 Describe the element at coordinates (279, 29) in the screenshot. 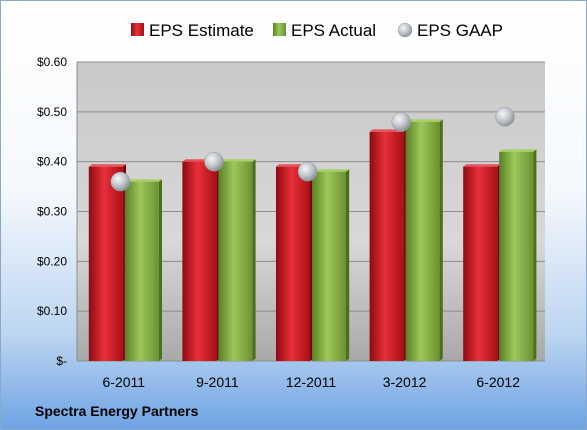

I see `legend-swatch-eps-actual` at that location.